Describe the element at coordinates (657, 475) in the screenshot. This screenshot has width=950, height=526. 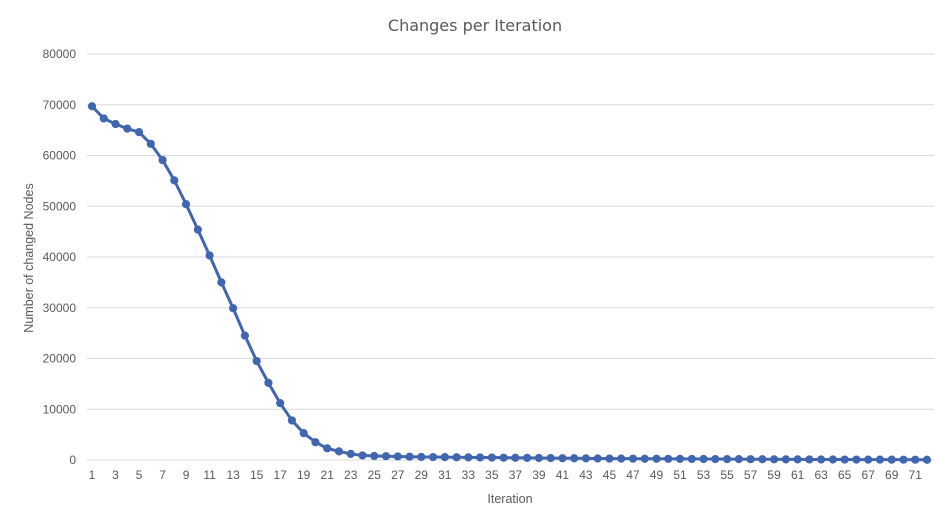
I see `x-tick-label-49: 49` at that location.